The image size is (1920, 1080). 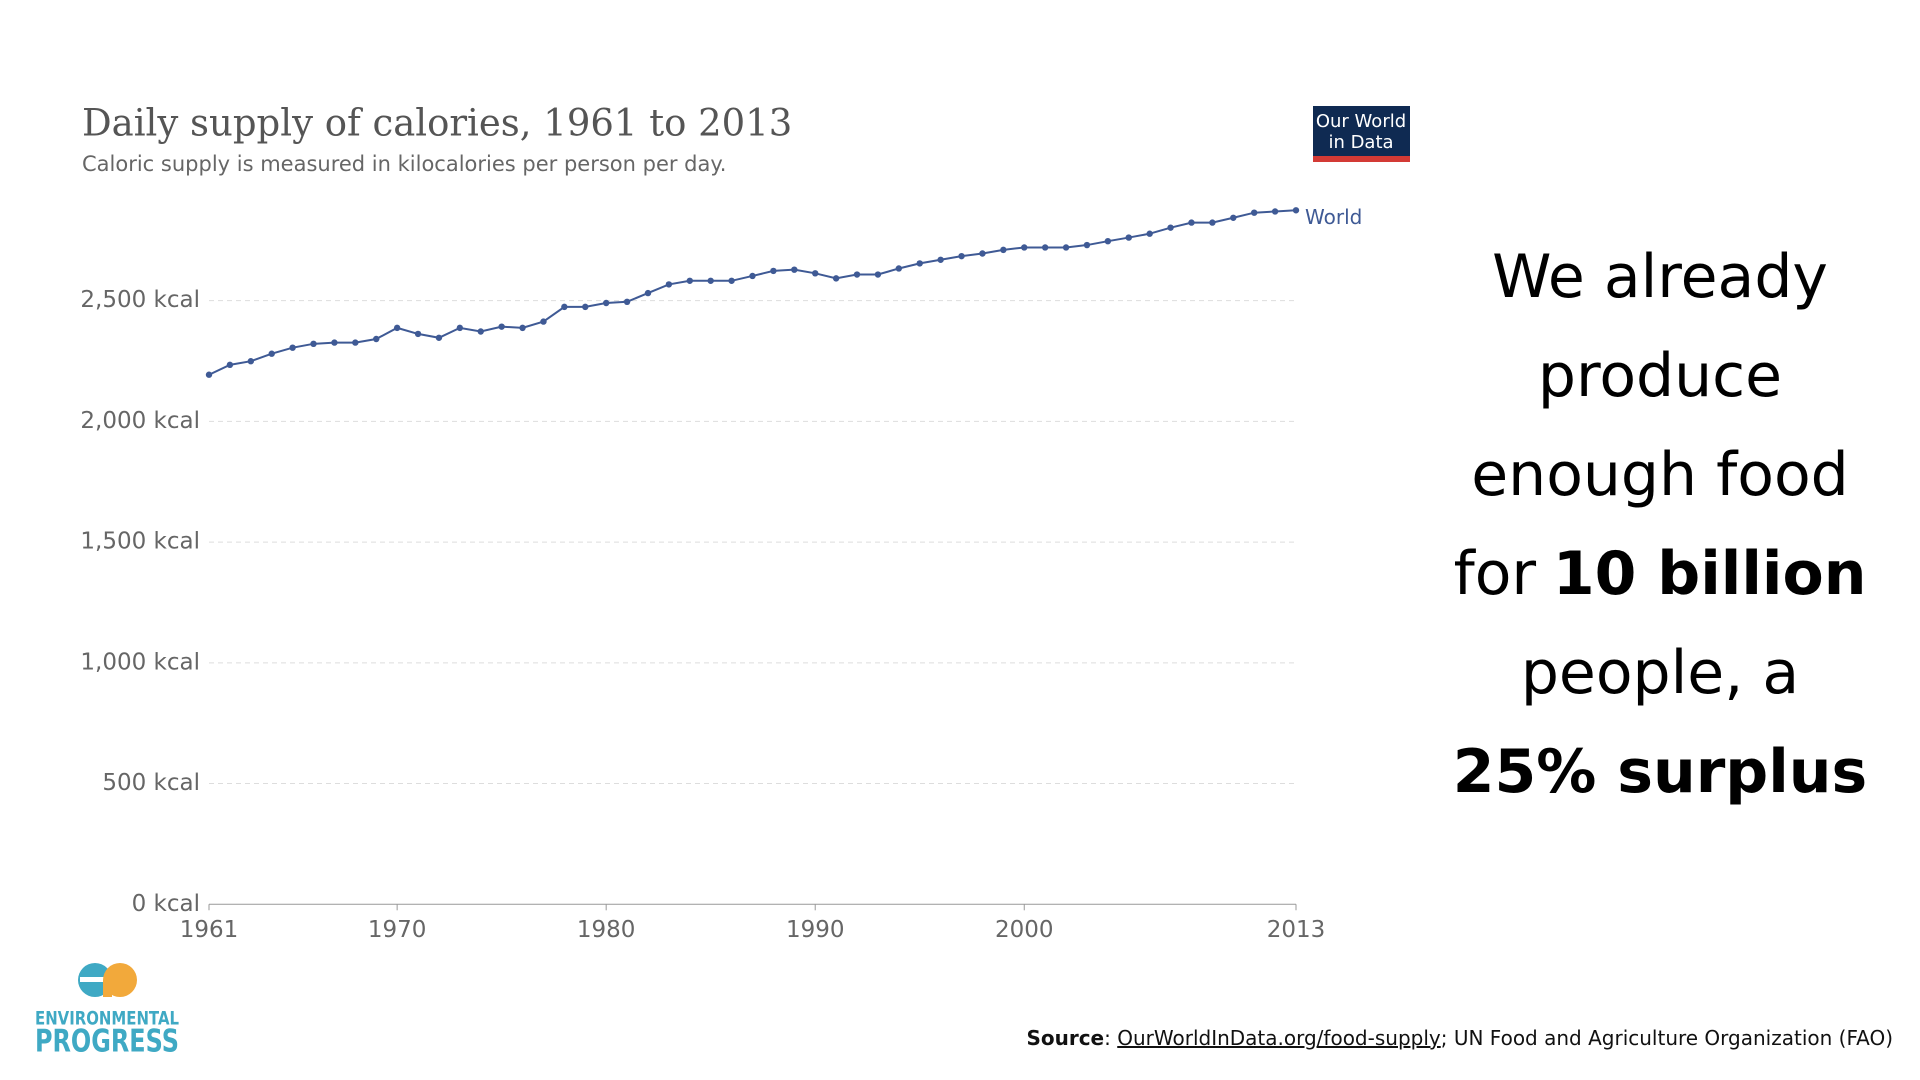 What do you see at coordinates (209, 930) in the screenshot?
I see `x-tick-label: 1961` at bounding box center [209, 930].